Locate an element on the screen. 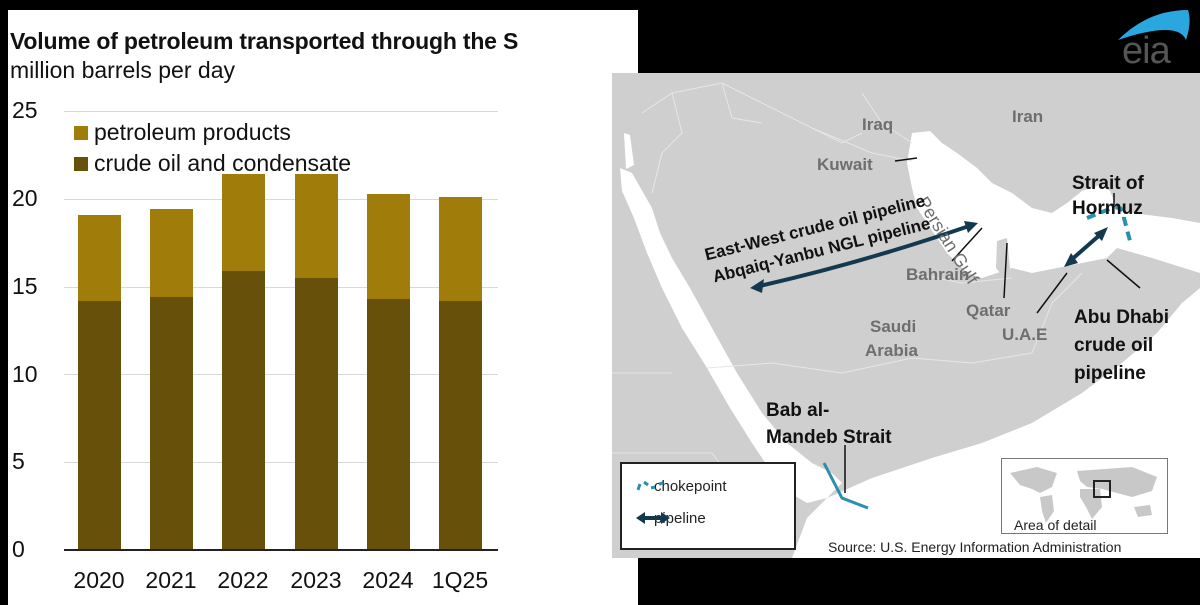  y-tick-15: 15 is located at coordinates (25, 286).